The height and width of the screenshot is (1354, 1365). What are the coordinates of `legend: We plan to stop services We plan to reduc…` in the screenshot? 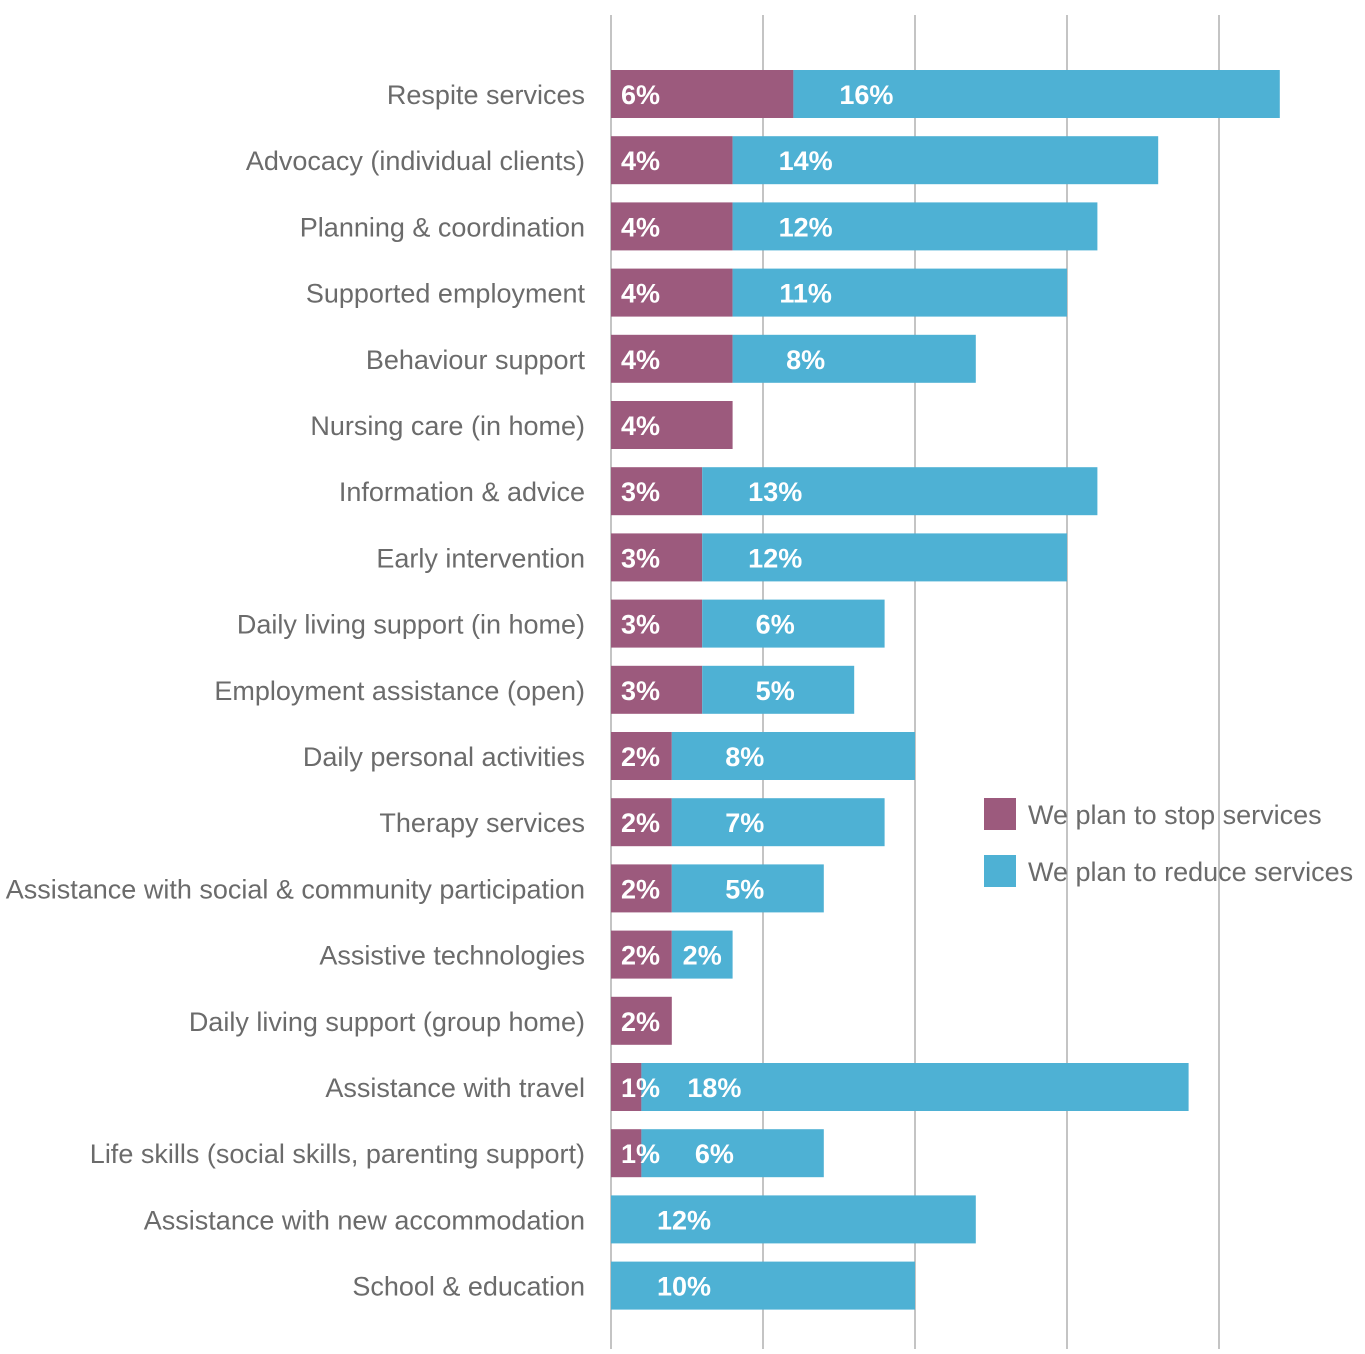 It's located at (1168, 842).